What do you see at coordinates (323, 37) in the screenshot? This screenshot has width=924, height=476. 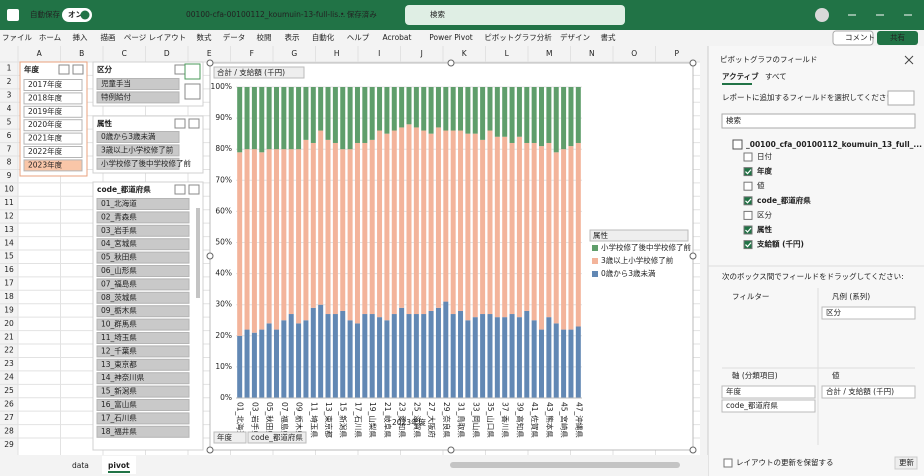 I see `ribbon-tab: 自動化` at bounding box center [323, 37].